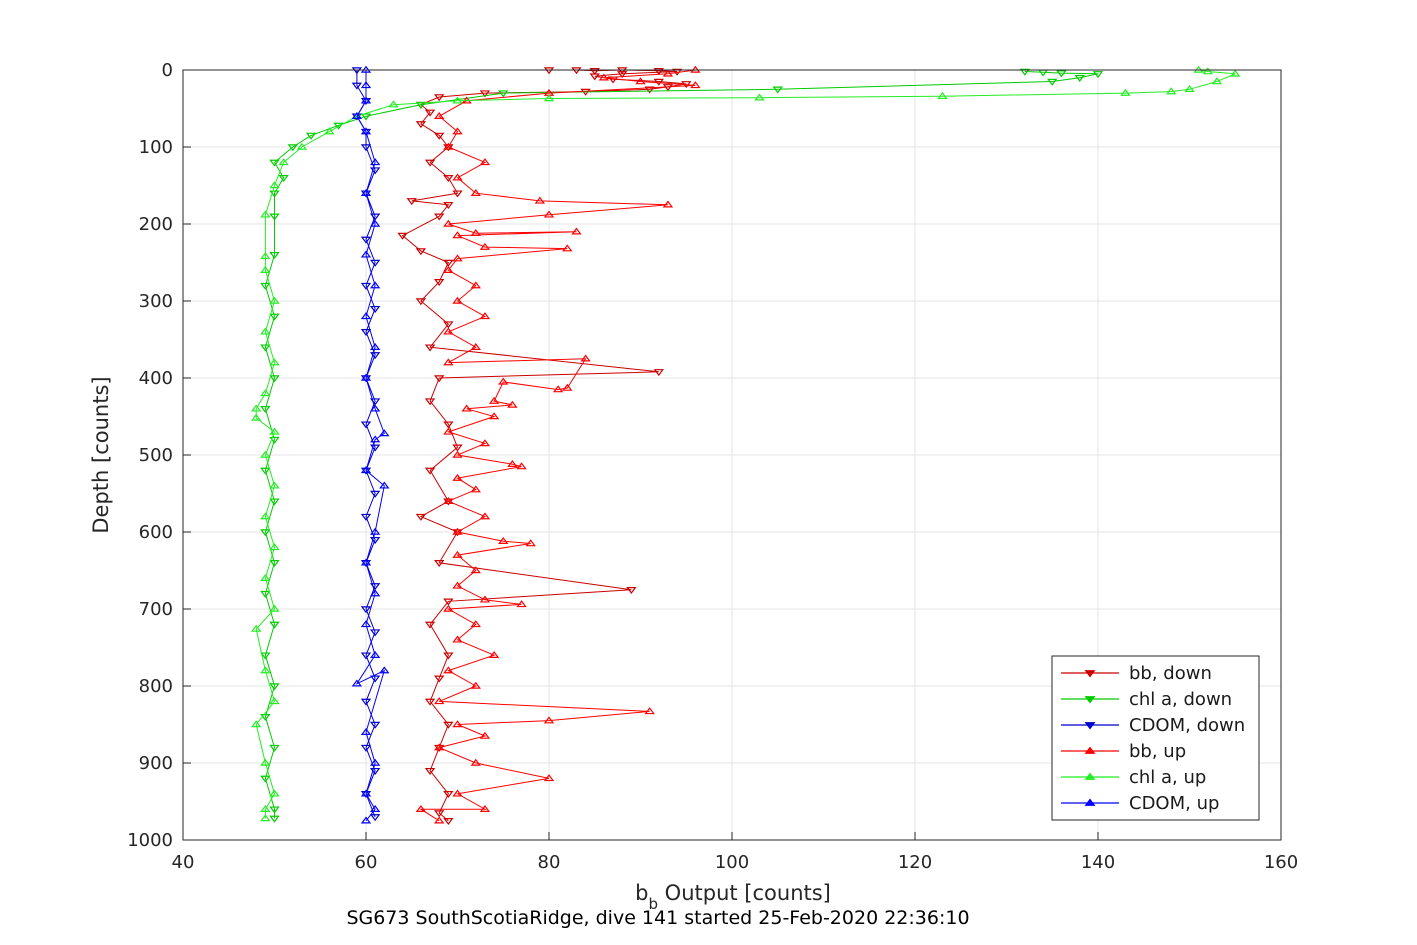  I want to click on series-cdom-up, so click(370, 444).